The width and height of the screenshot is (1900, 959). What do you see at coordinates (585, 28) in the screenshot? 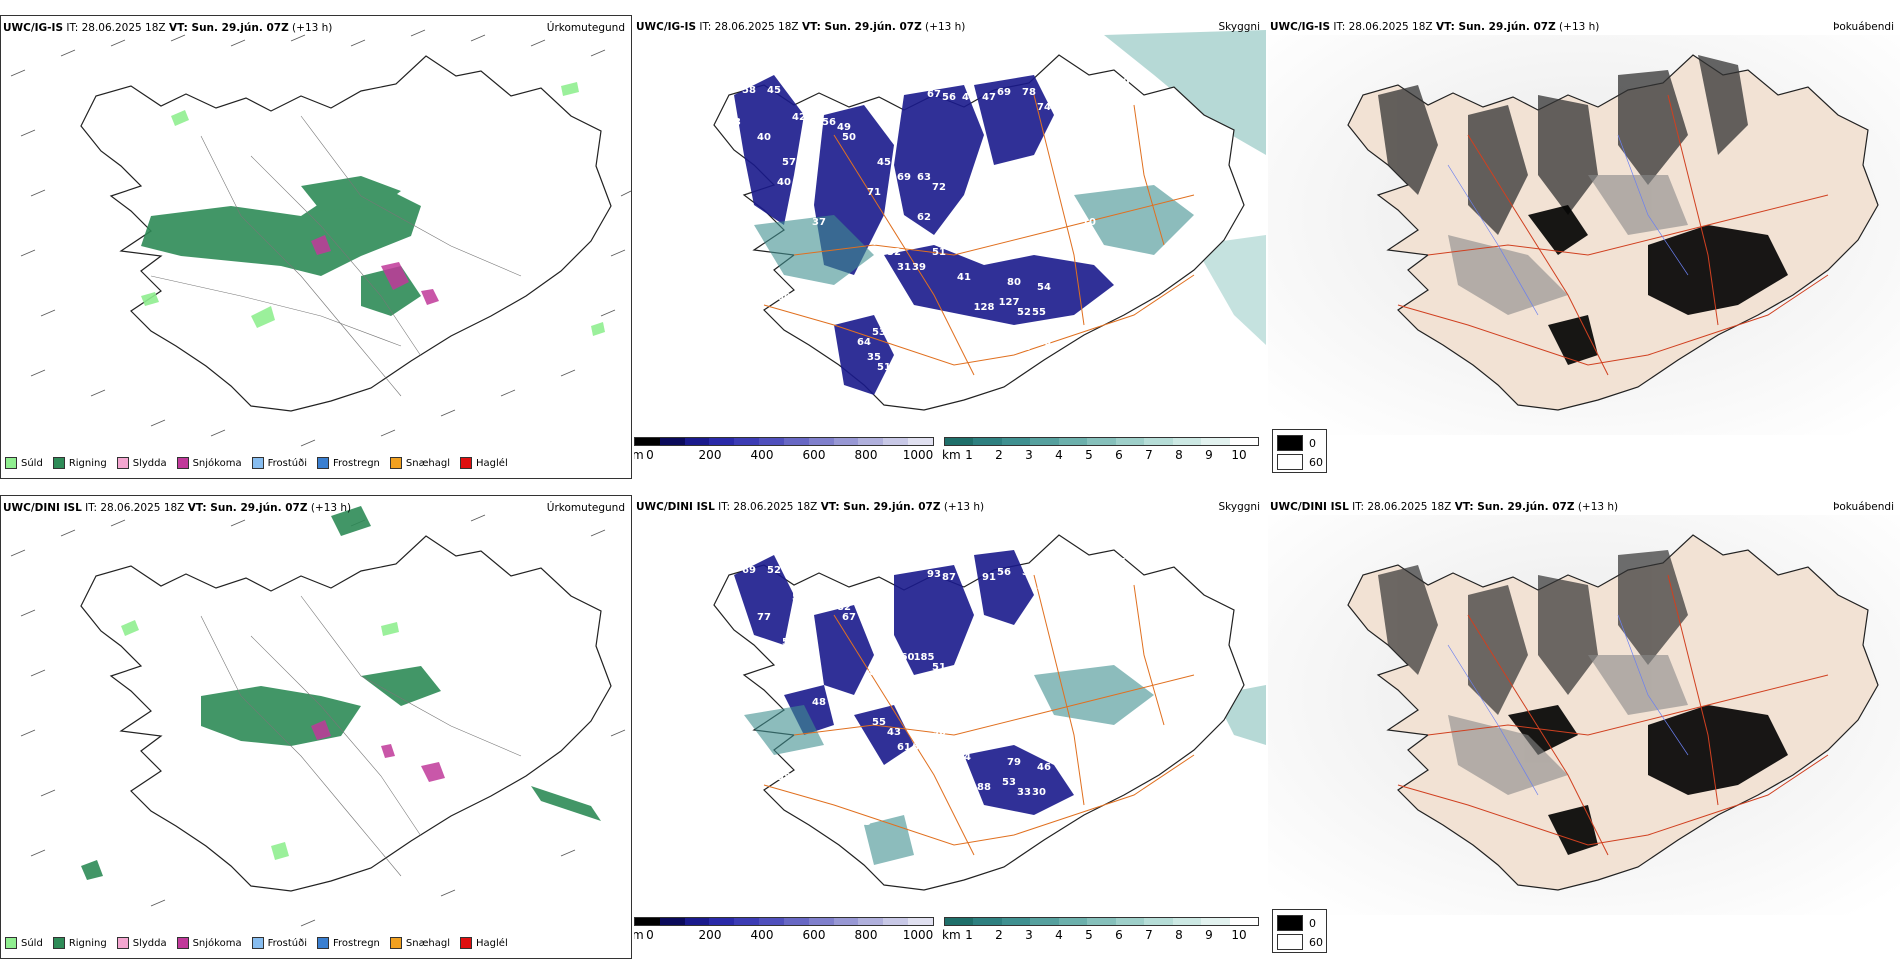
I see `panel-title: Úrkomutegund` at bounding box center [585, 28].